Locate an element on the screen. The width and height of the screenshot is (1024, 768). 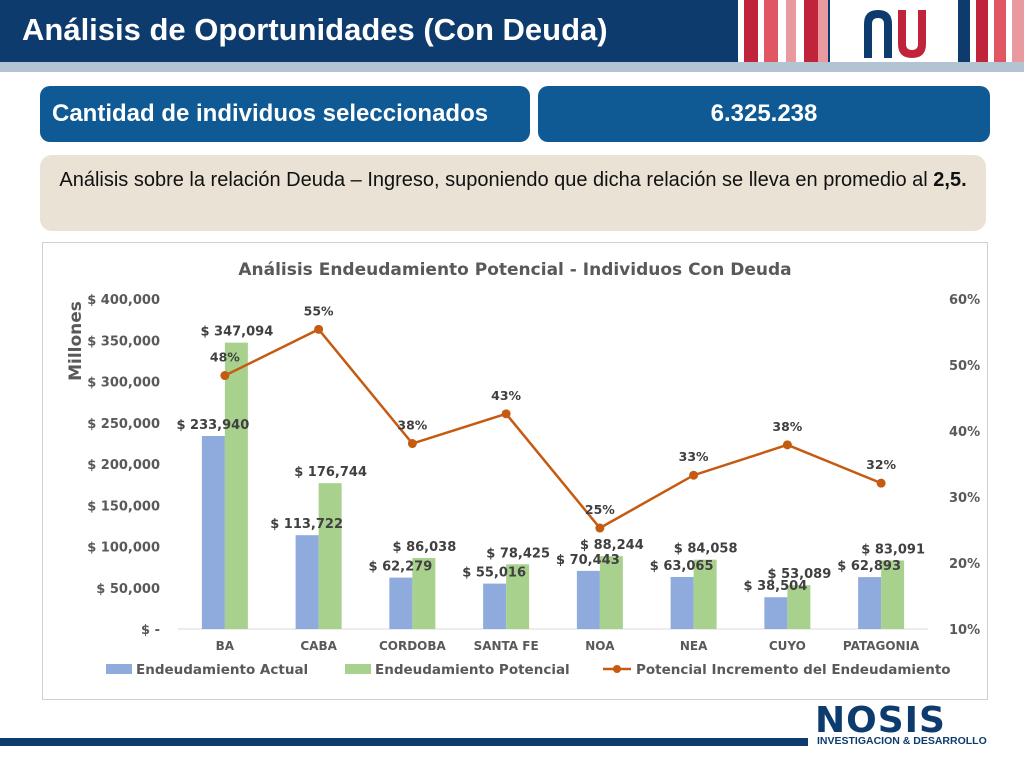
x-tick-label: PATAGONIA is located at coordinates (881, 646).